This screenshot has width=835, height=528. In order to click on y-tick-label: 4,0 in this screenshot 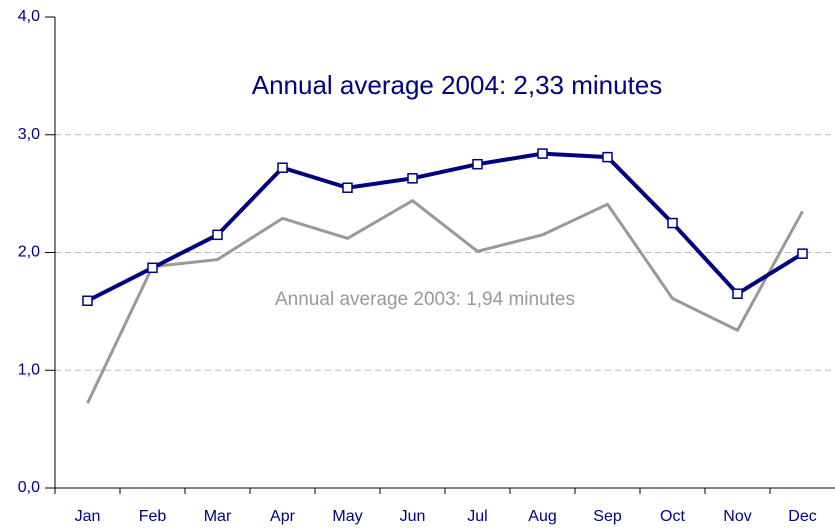, I will do `click(29, 16)`.